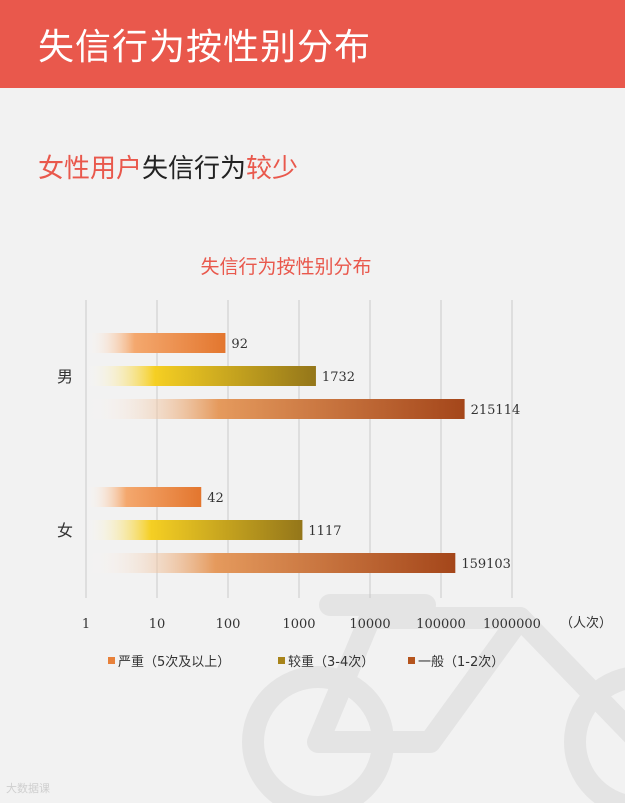 The image size is (625, 803). Describe the element at coordinates (496, 410) in the screenshot. I see `bar-value-label: 215114` at that location.